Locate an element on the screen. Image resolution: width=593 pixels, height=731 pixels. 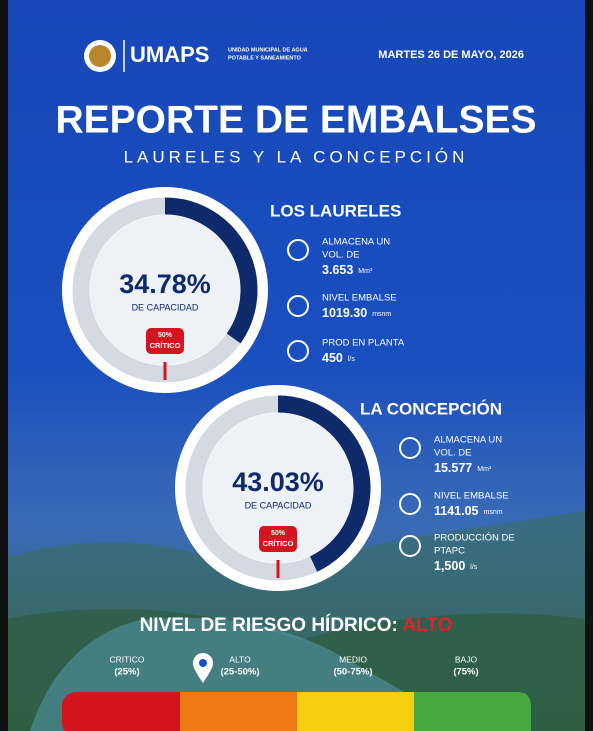
capacity-value: 43.03% is located at coordinates (278, 482).